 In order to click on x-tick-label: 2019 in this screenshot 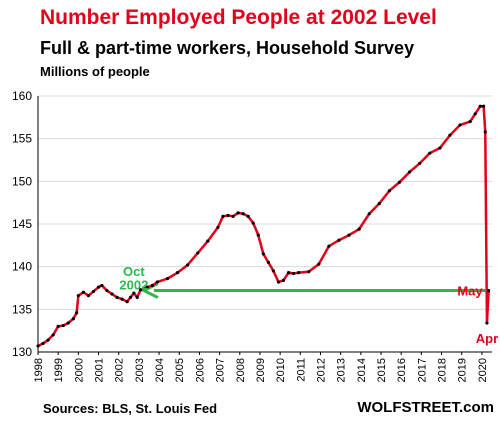, I will do `click(463, 370)`.